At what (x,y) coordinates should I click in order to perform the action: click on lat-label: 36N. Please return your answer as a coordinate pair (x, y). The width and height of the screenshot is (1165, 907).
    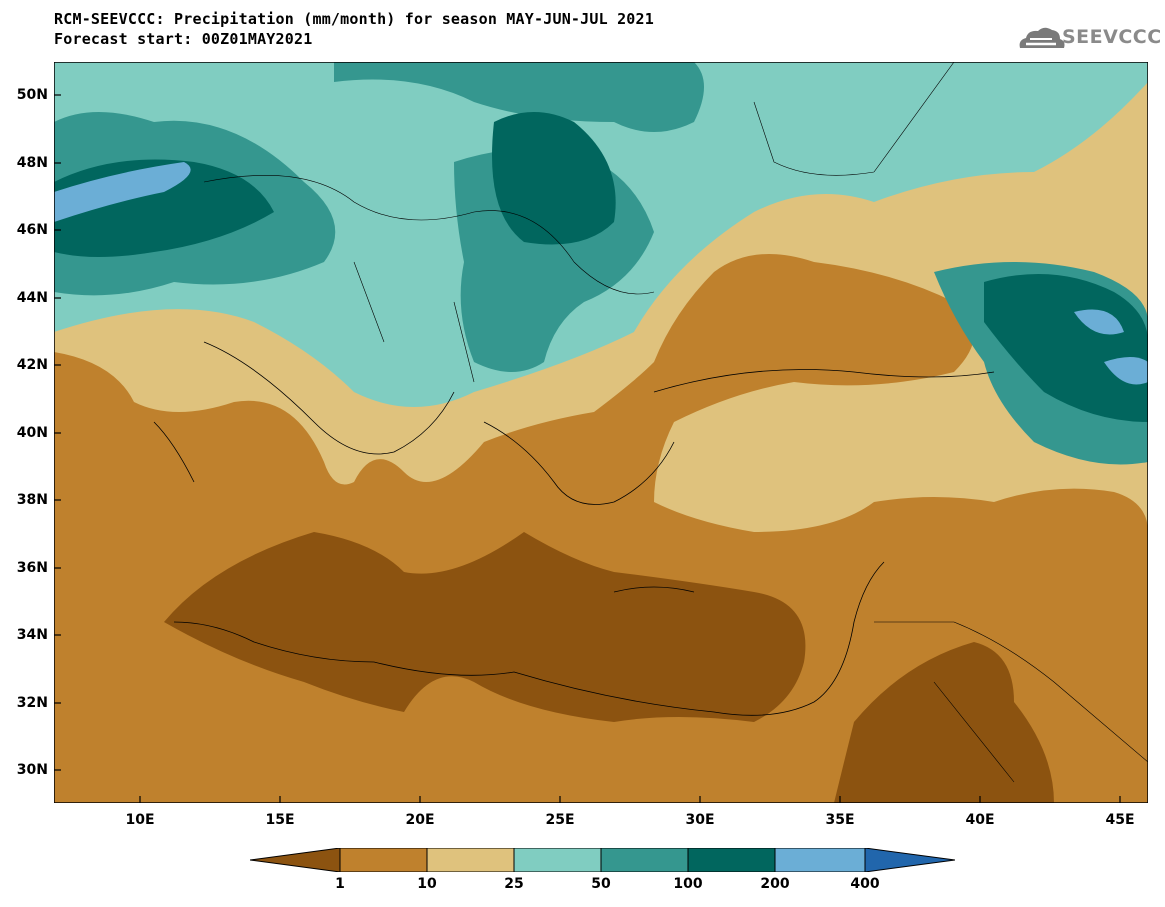
    Looking at the image, I should click on (32, 568).